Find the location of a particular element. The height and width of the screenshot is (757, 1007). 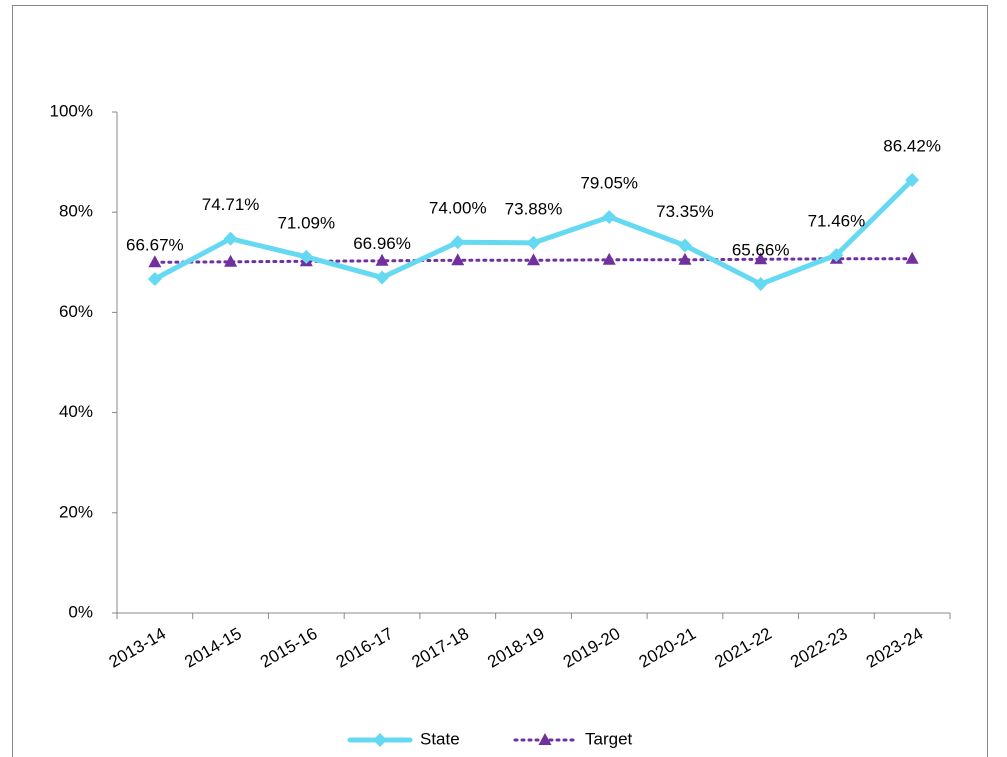

y-tick-label: 60% is located at coordinates (76, 311).